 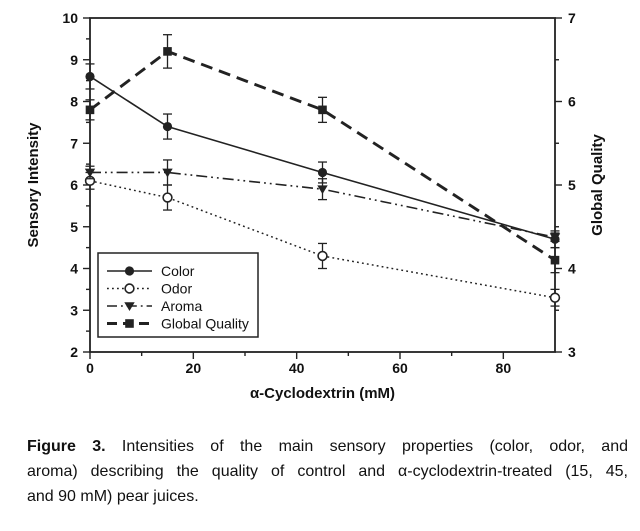 What do you see at coordinates (322, 393) in the screenshot?
I see `x-axis-title: α-Cyclodextrin (mM)` at bounding box center [322, 393].